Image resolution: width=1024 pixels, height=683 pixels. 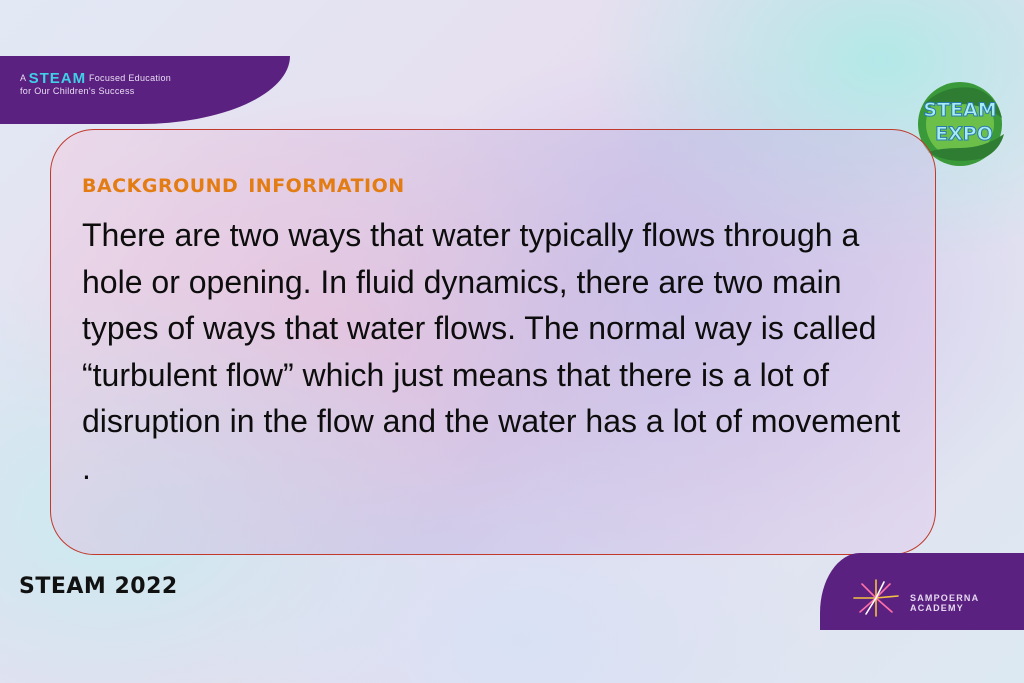 What do you see at coordinates (57, 78) in the screenshot?
I see `tagline-brand: STEAM` at bounding box center [57, 78].